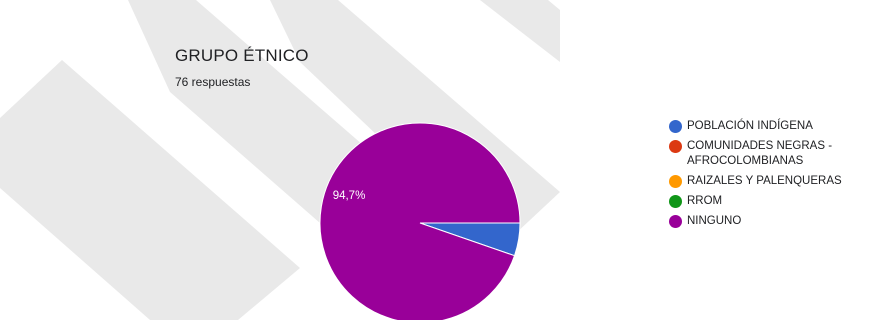 The image size is (871, 320). What do you see at coordinates (769, 201) in the screenshot?
I see `legend-item-rrom: RROM` at bounding box center [769, 201].